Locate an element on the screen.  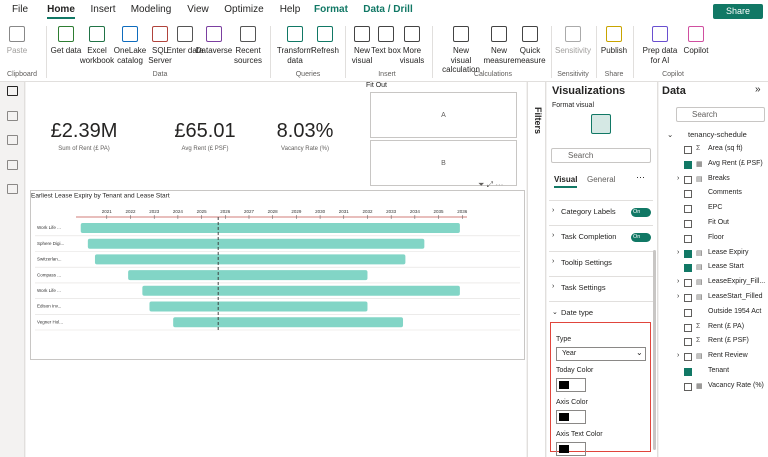
viz-tab: Visual is located at coordinates (566, 181).